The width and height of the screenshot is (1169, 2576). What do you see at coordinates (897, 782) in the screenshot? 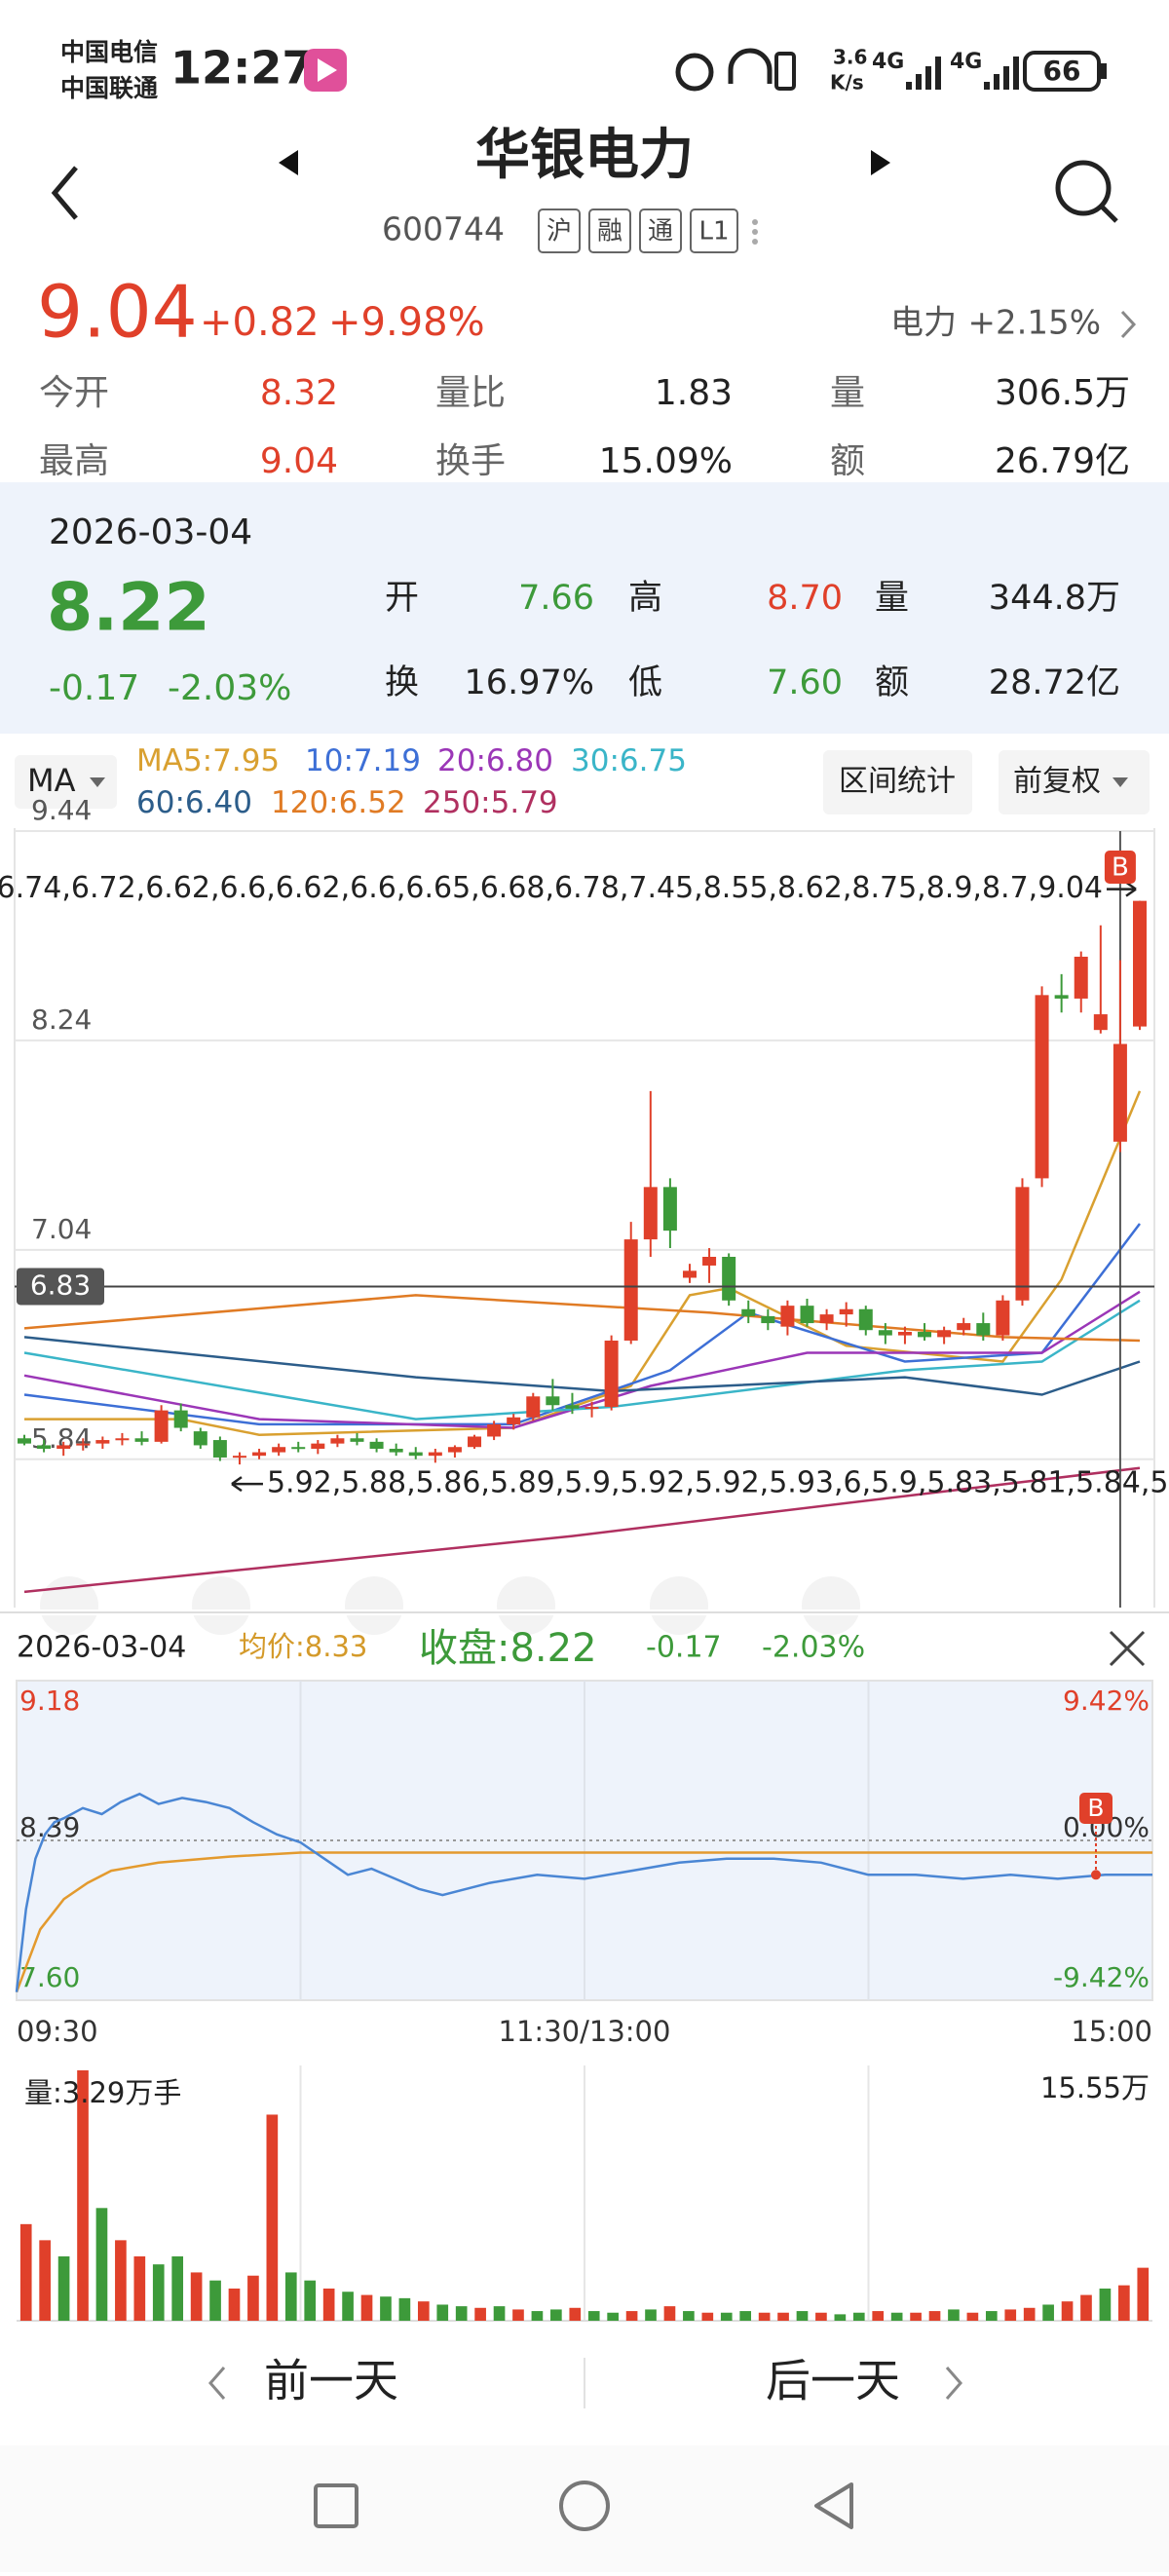
I see `range-stats-button` at bounding box center [897, 782].